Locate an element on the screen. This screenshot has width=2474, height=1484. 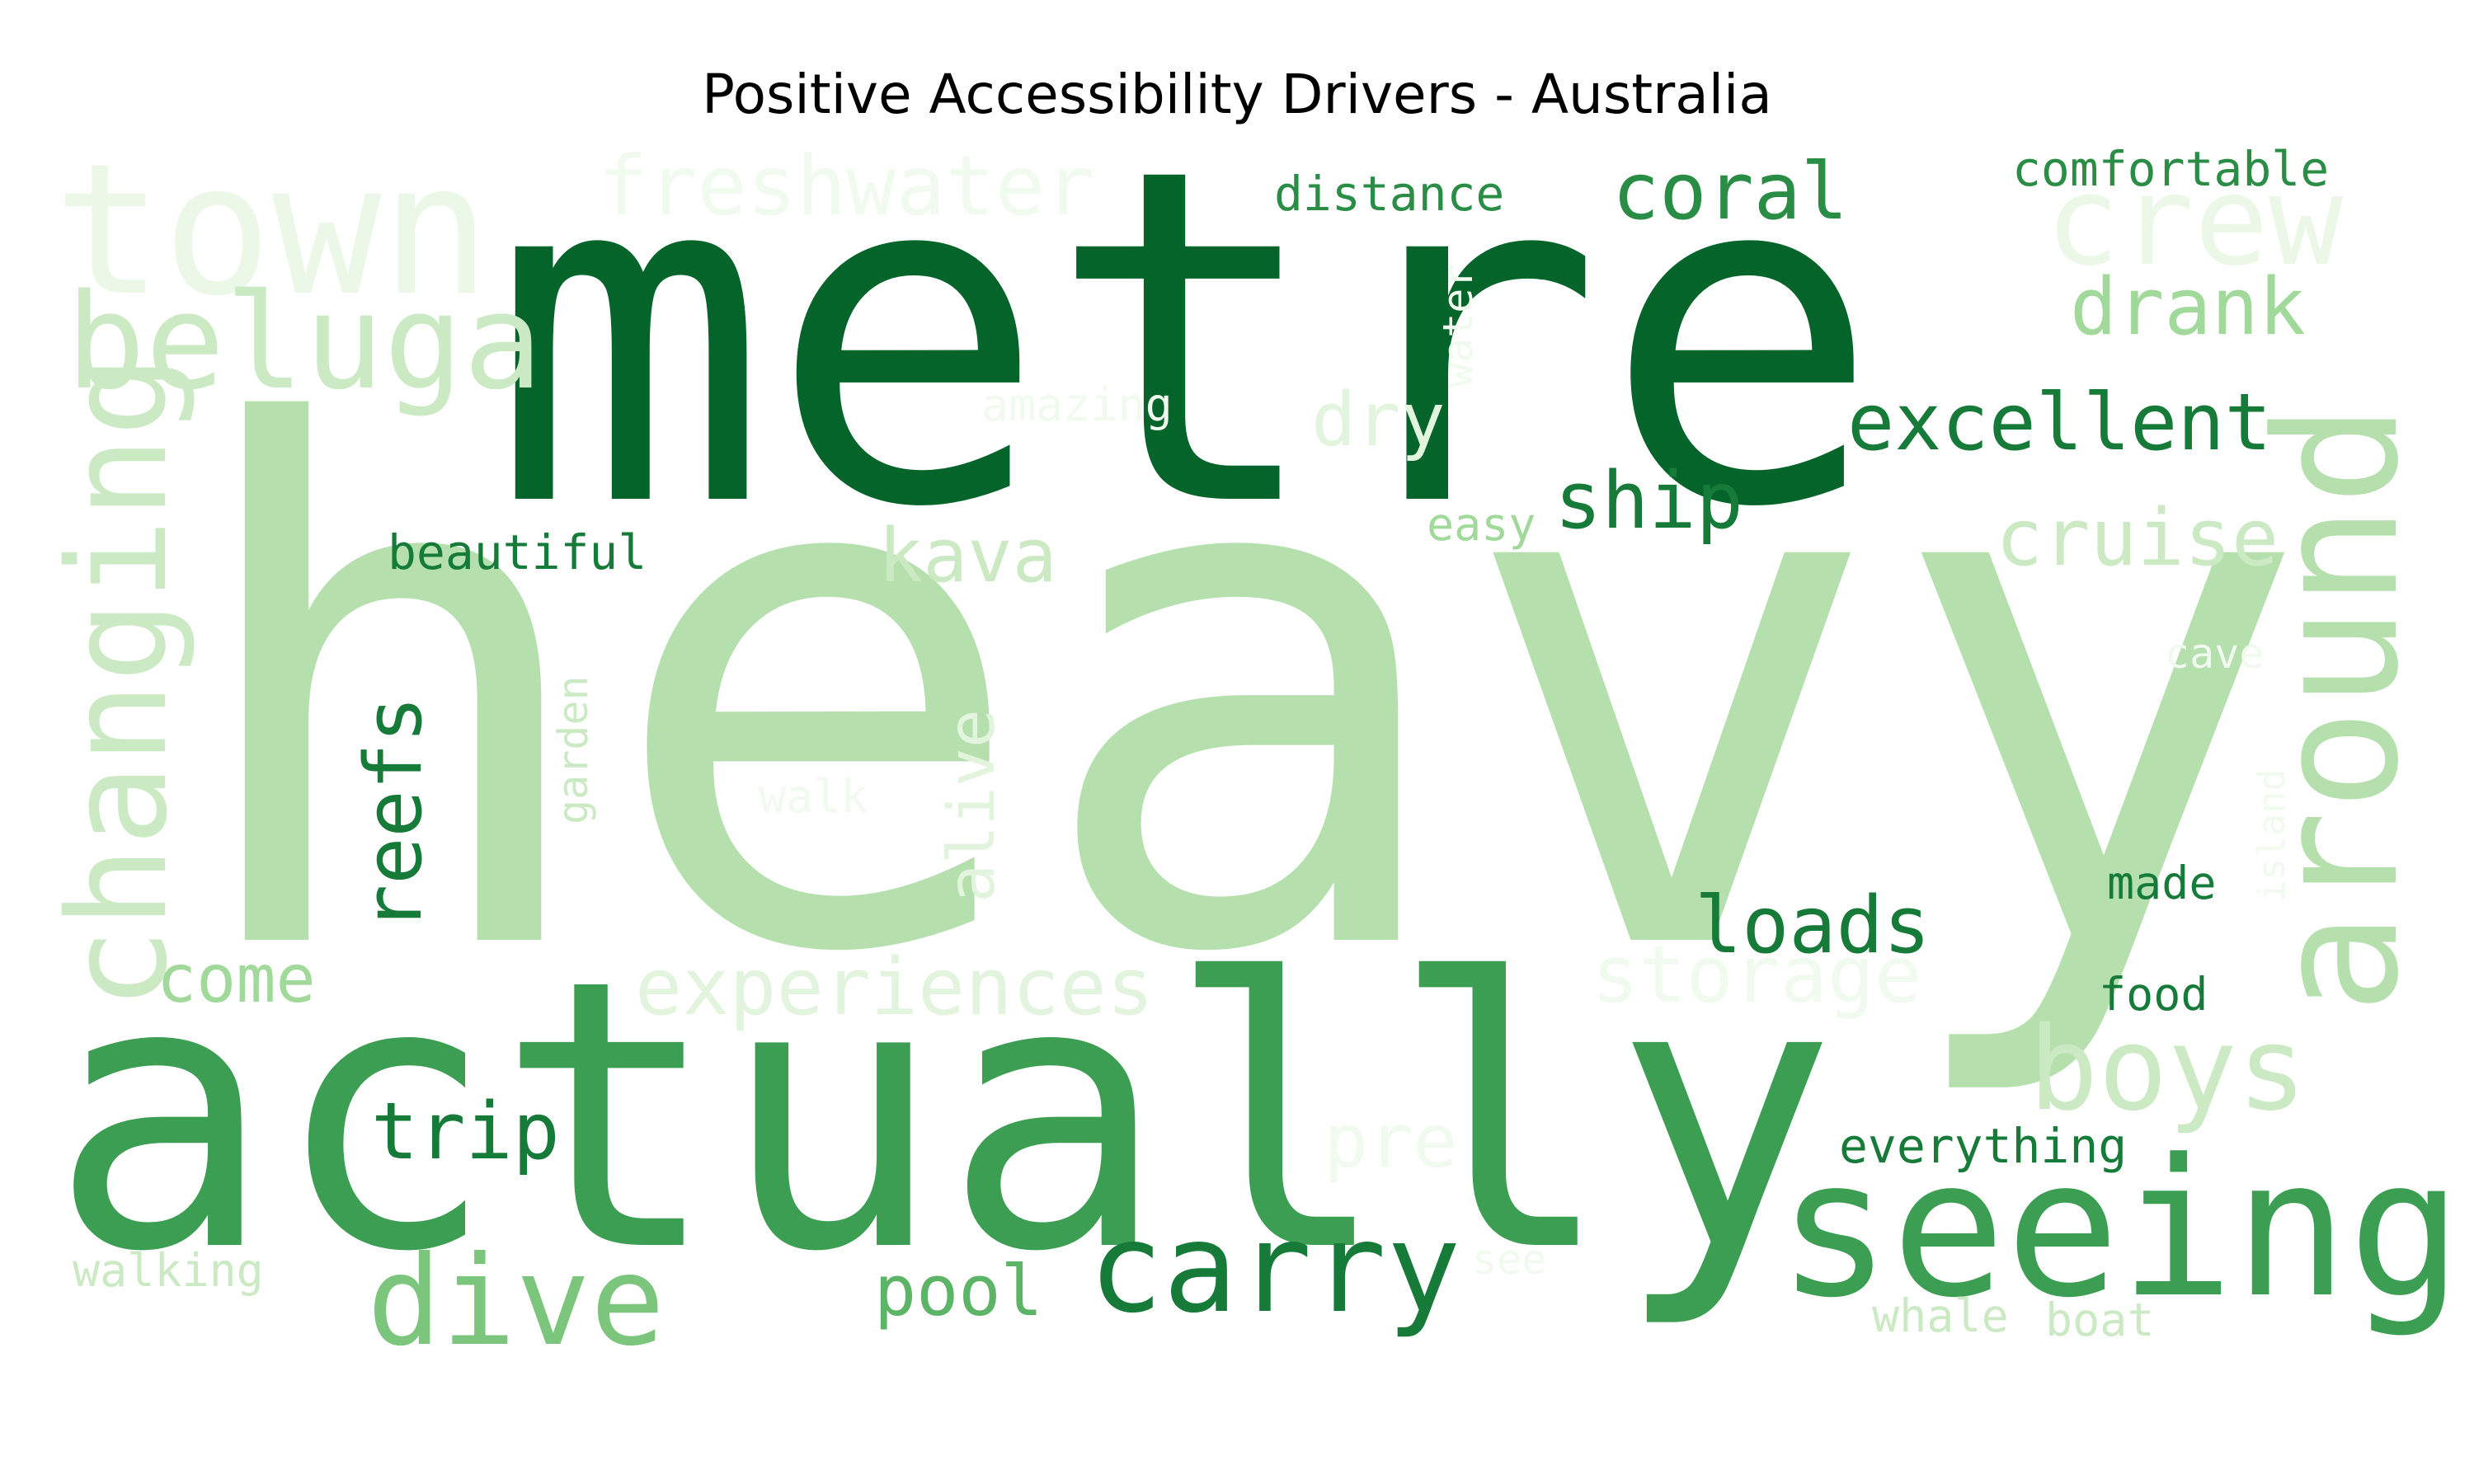
word-around: around is located at coordinates (2338, 708).